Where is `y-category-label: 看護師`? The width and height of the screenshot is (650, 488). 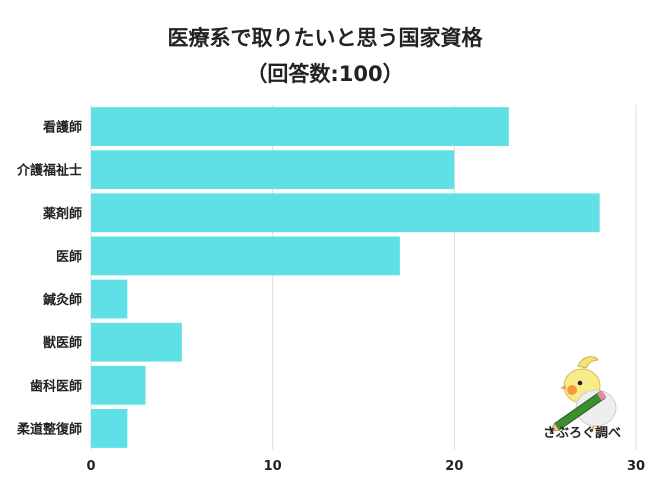 y-category-label: 看護師 is located at coordinates (62, 128).